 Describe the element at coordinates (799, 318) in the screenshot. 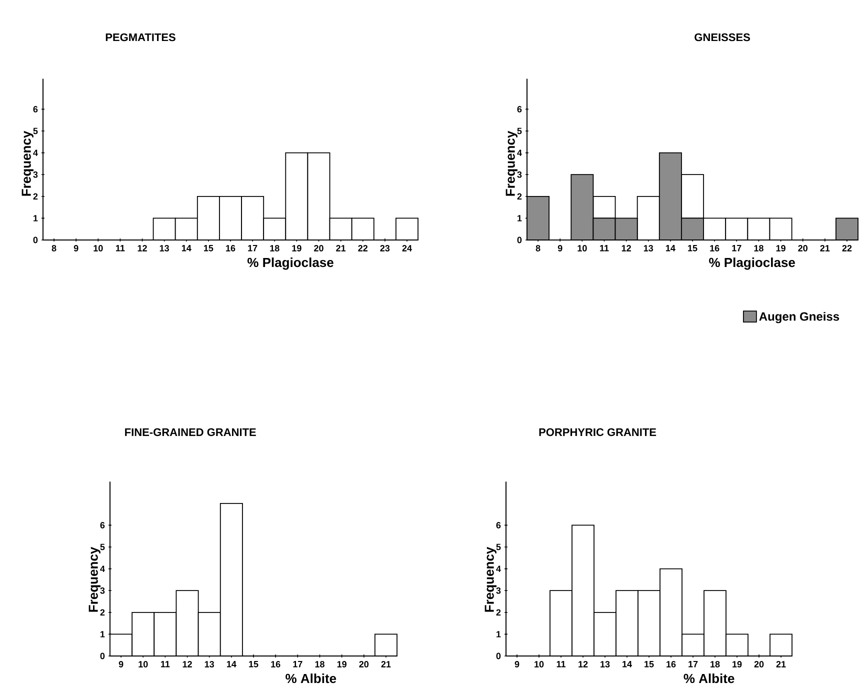

I see `legend-label: Augen Gneiss` at that location.